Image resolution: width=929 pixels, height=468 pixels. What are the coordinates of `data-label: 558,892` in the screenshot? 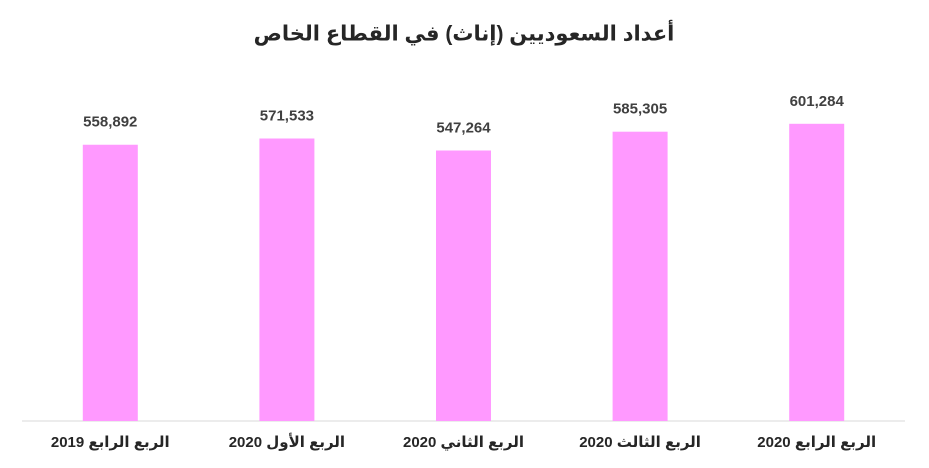 It's located at (110, 122).